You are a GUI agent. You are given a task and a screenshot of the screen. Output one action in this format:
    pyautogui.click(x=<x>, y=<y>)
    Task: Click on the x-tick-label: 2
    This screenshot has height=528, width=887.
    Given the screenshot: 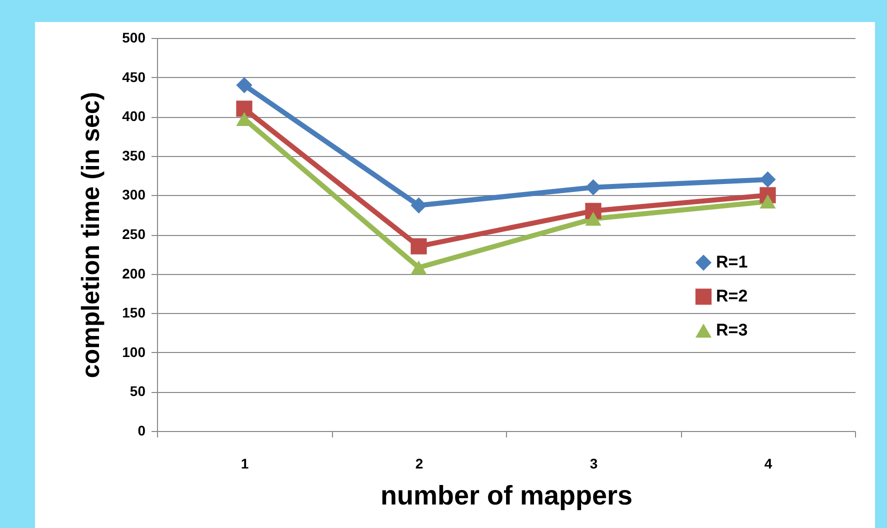 What is the action you would take?
    pyautogui.click(x=419, y=464)
    